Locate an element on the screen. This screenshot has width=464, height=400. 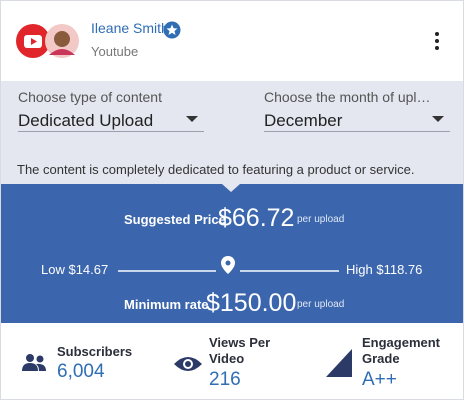
content-type-select: Dedicated Upload is located at coordinates (111, 123).